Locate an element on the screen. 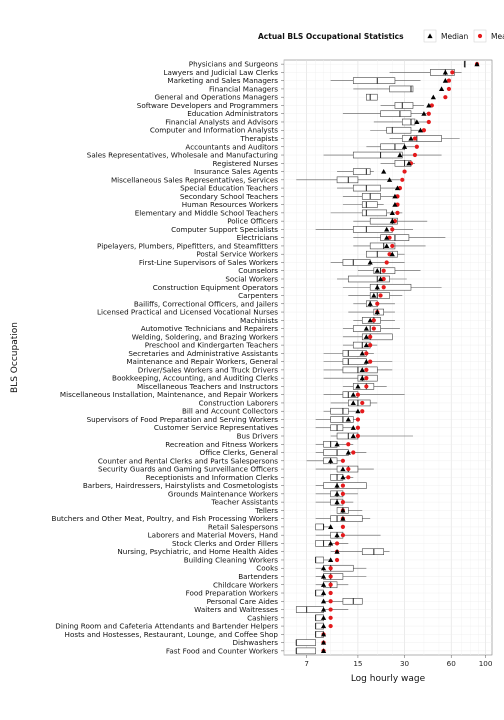 The image size is (504, 720). legend-label: Mean is located at coordinates (497, 36).